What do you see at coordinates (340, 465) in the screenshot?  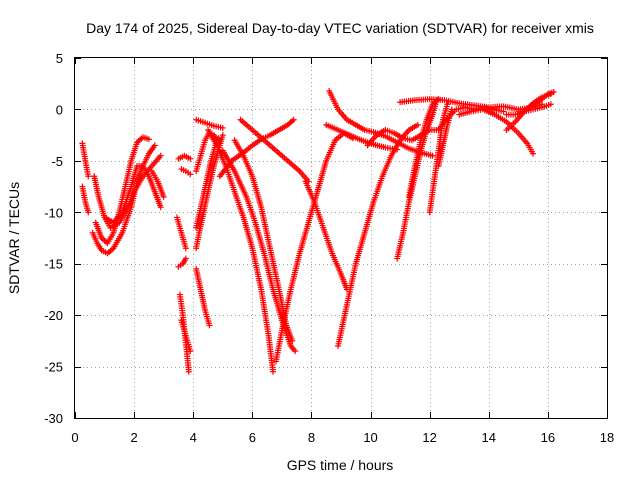 I see `x-axis-label: GPS time / hours` at bounding box center [340, 465].